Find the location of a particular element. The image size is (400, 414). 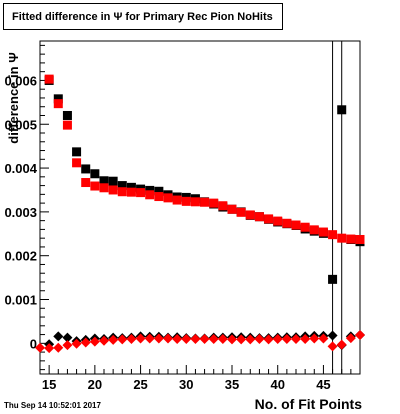

x-tick-label: 40 is located at coordinates (277, 384).